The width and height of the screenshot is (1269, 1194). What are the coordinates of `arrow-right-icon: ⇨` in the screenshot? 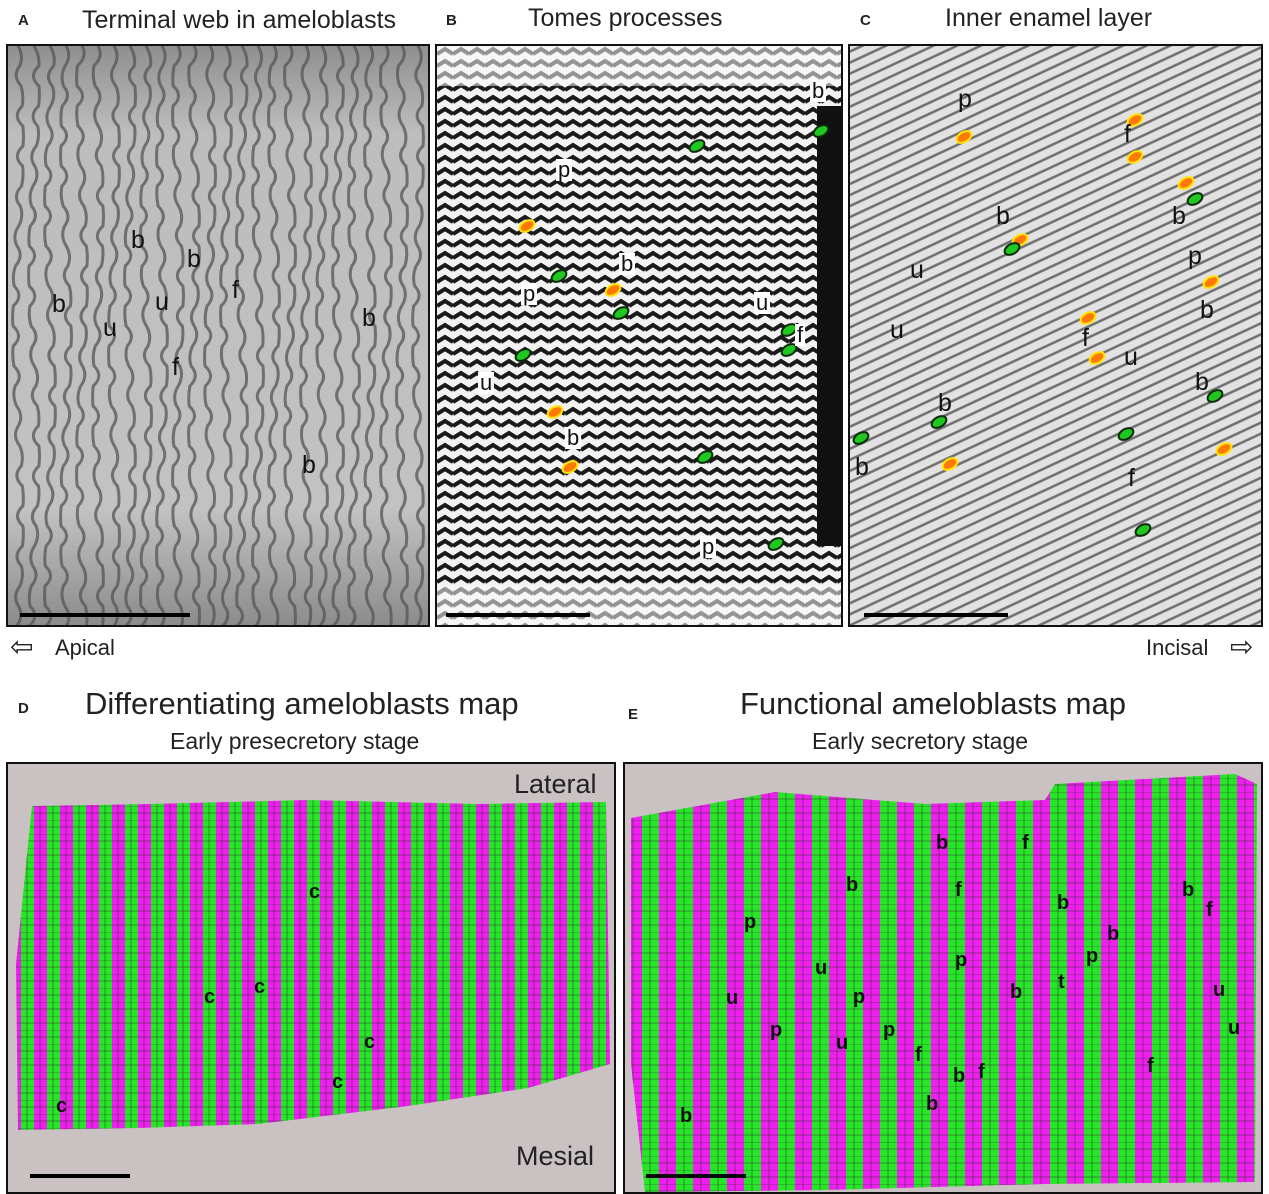 It's located at (1242, 646).